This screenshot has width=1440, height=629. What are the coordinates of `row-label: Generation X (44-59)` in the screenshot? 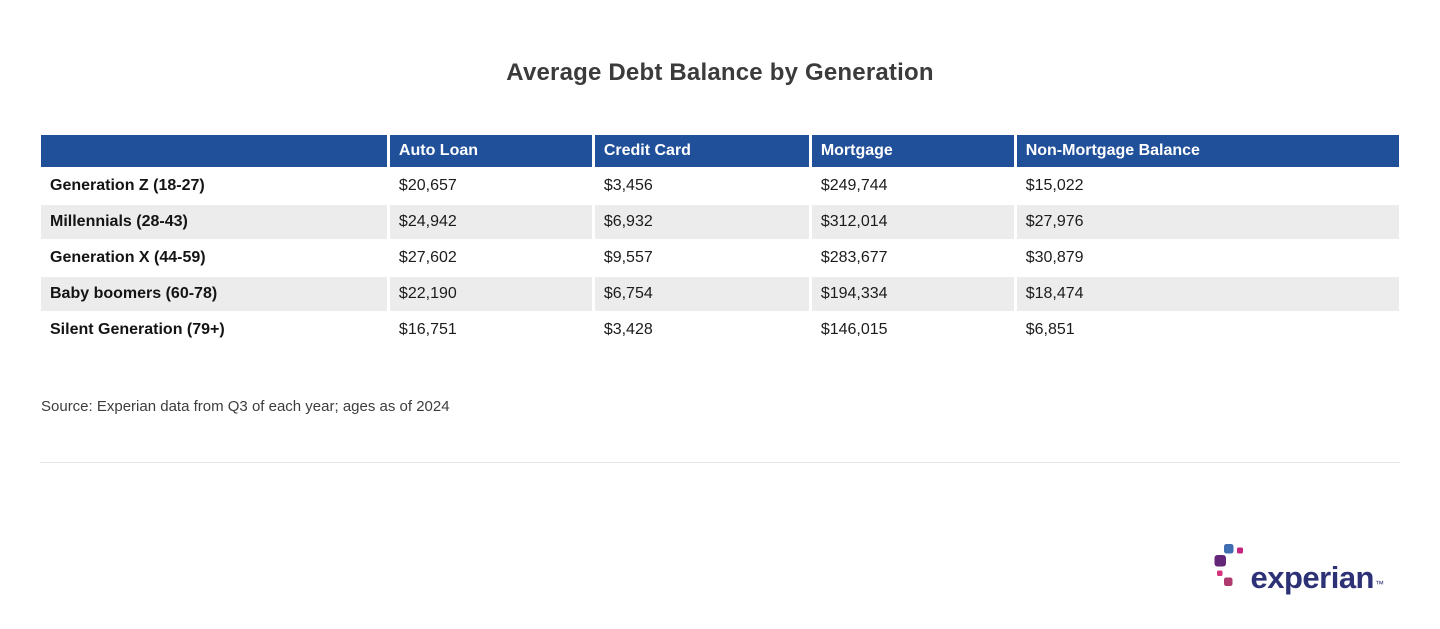 It's located at (214, 258).